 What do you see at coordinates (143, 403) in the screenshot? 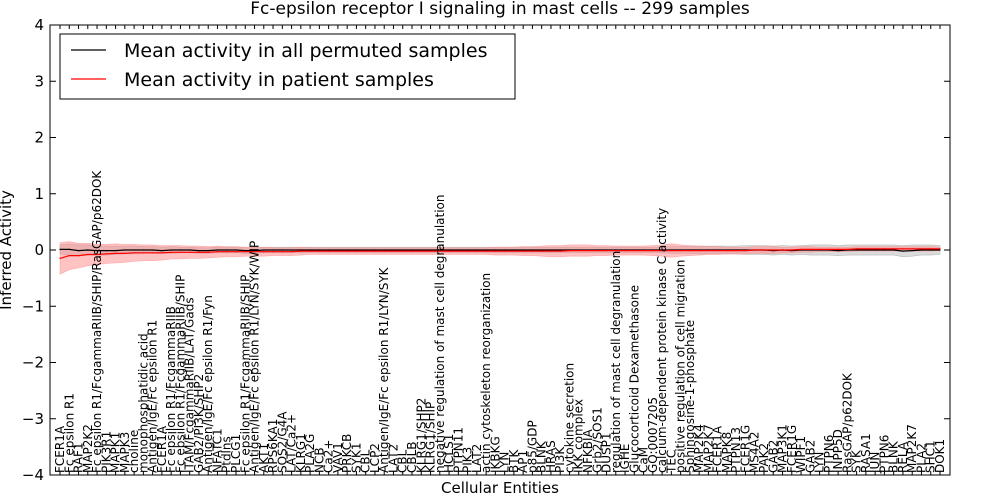
I see `entity-label: monophosphatidic acid` at bounding box center [143, 403].